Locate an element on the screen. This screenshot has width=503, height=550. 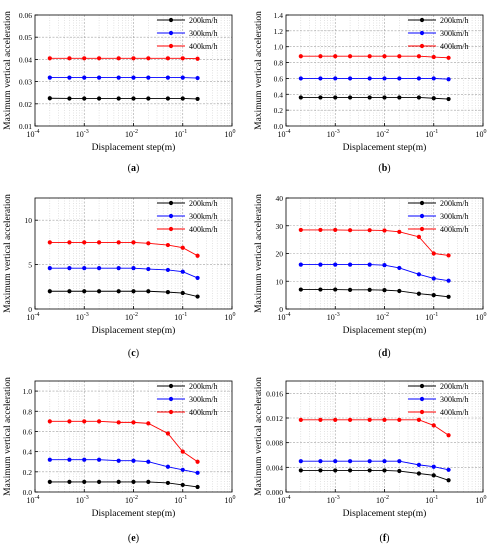
x-tick-label: 10⁰ is located at coordinates (230, 134).